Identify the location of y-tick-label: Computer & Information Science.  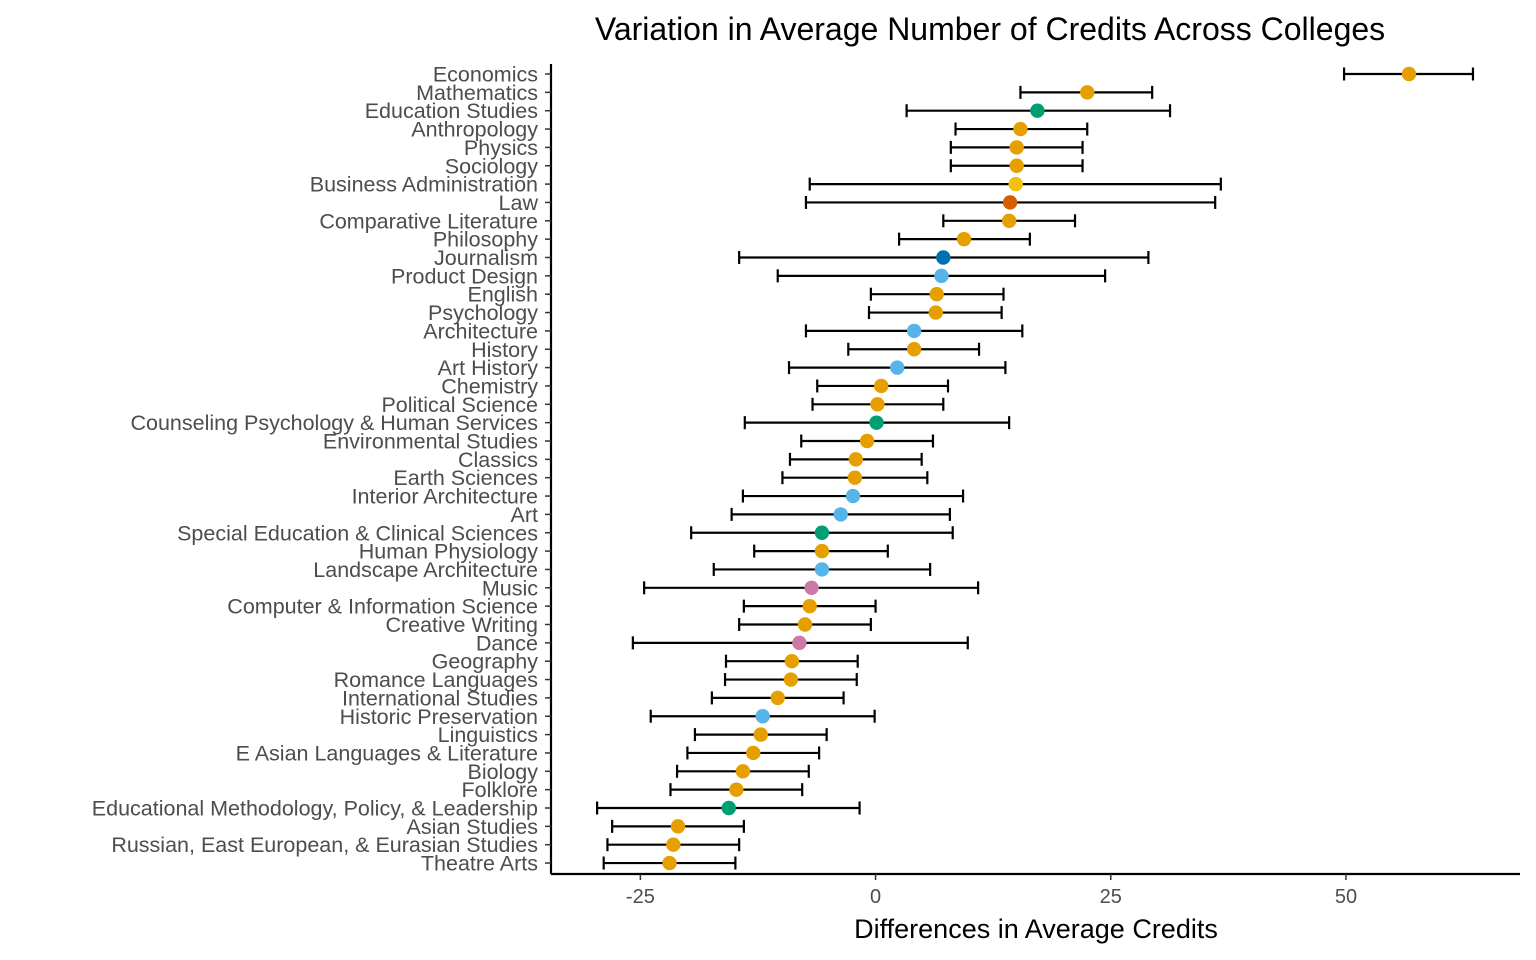
(382, 607).